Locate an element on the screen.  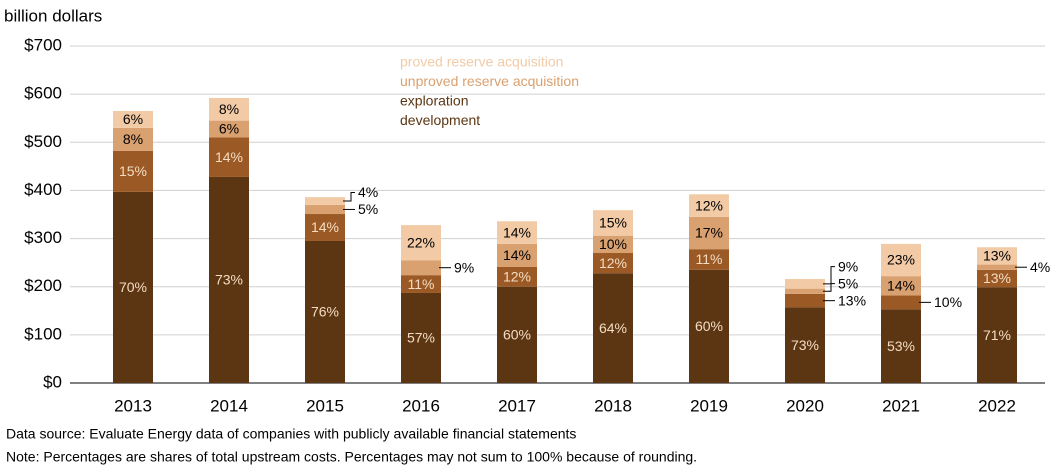
data-label: 22% is located at coordinates (421, 242).